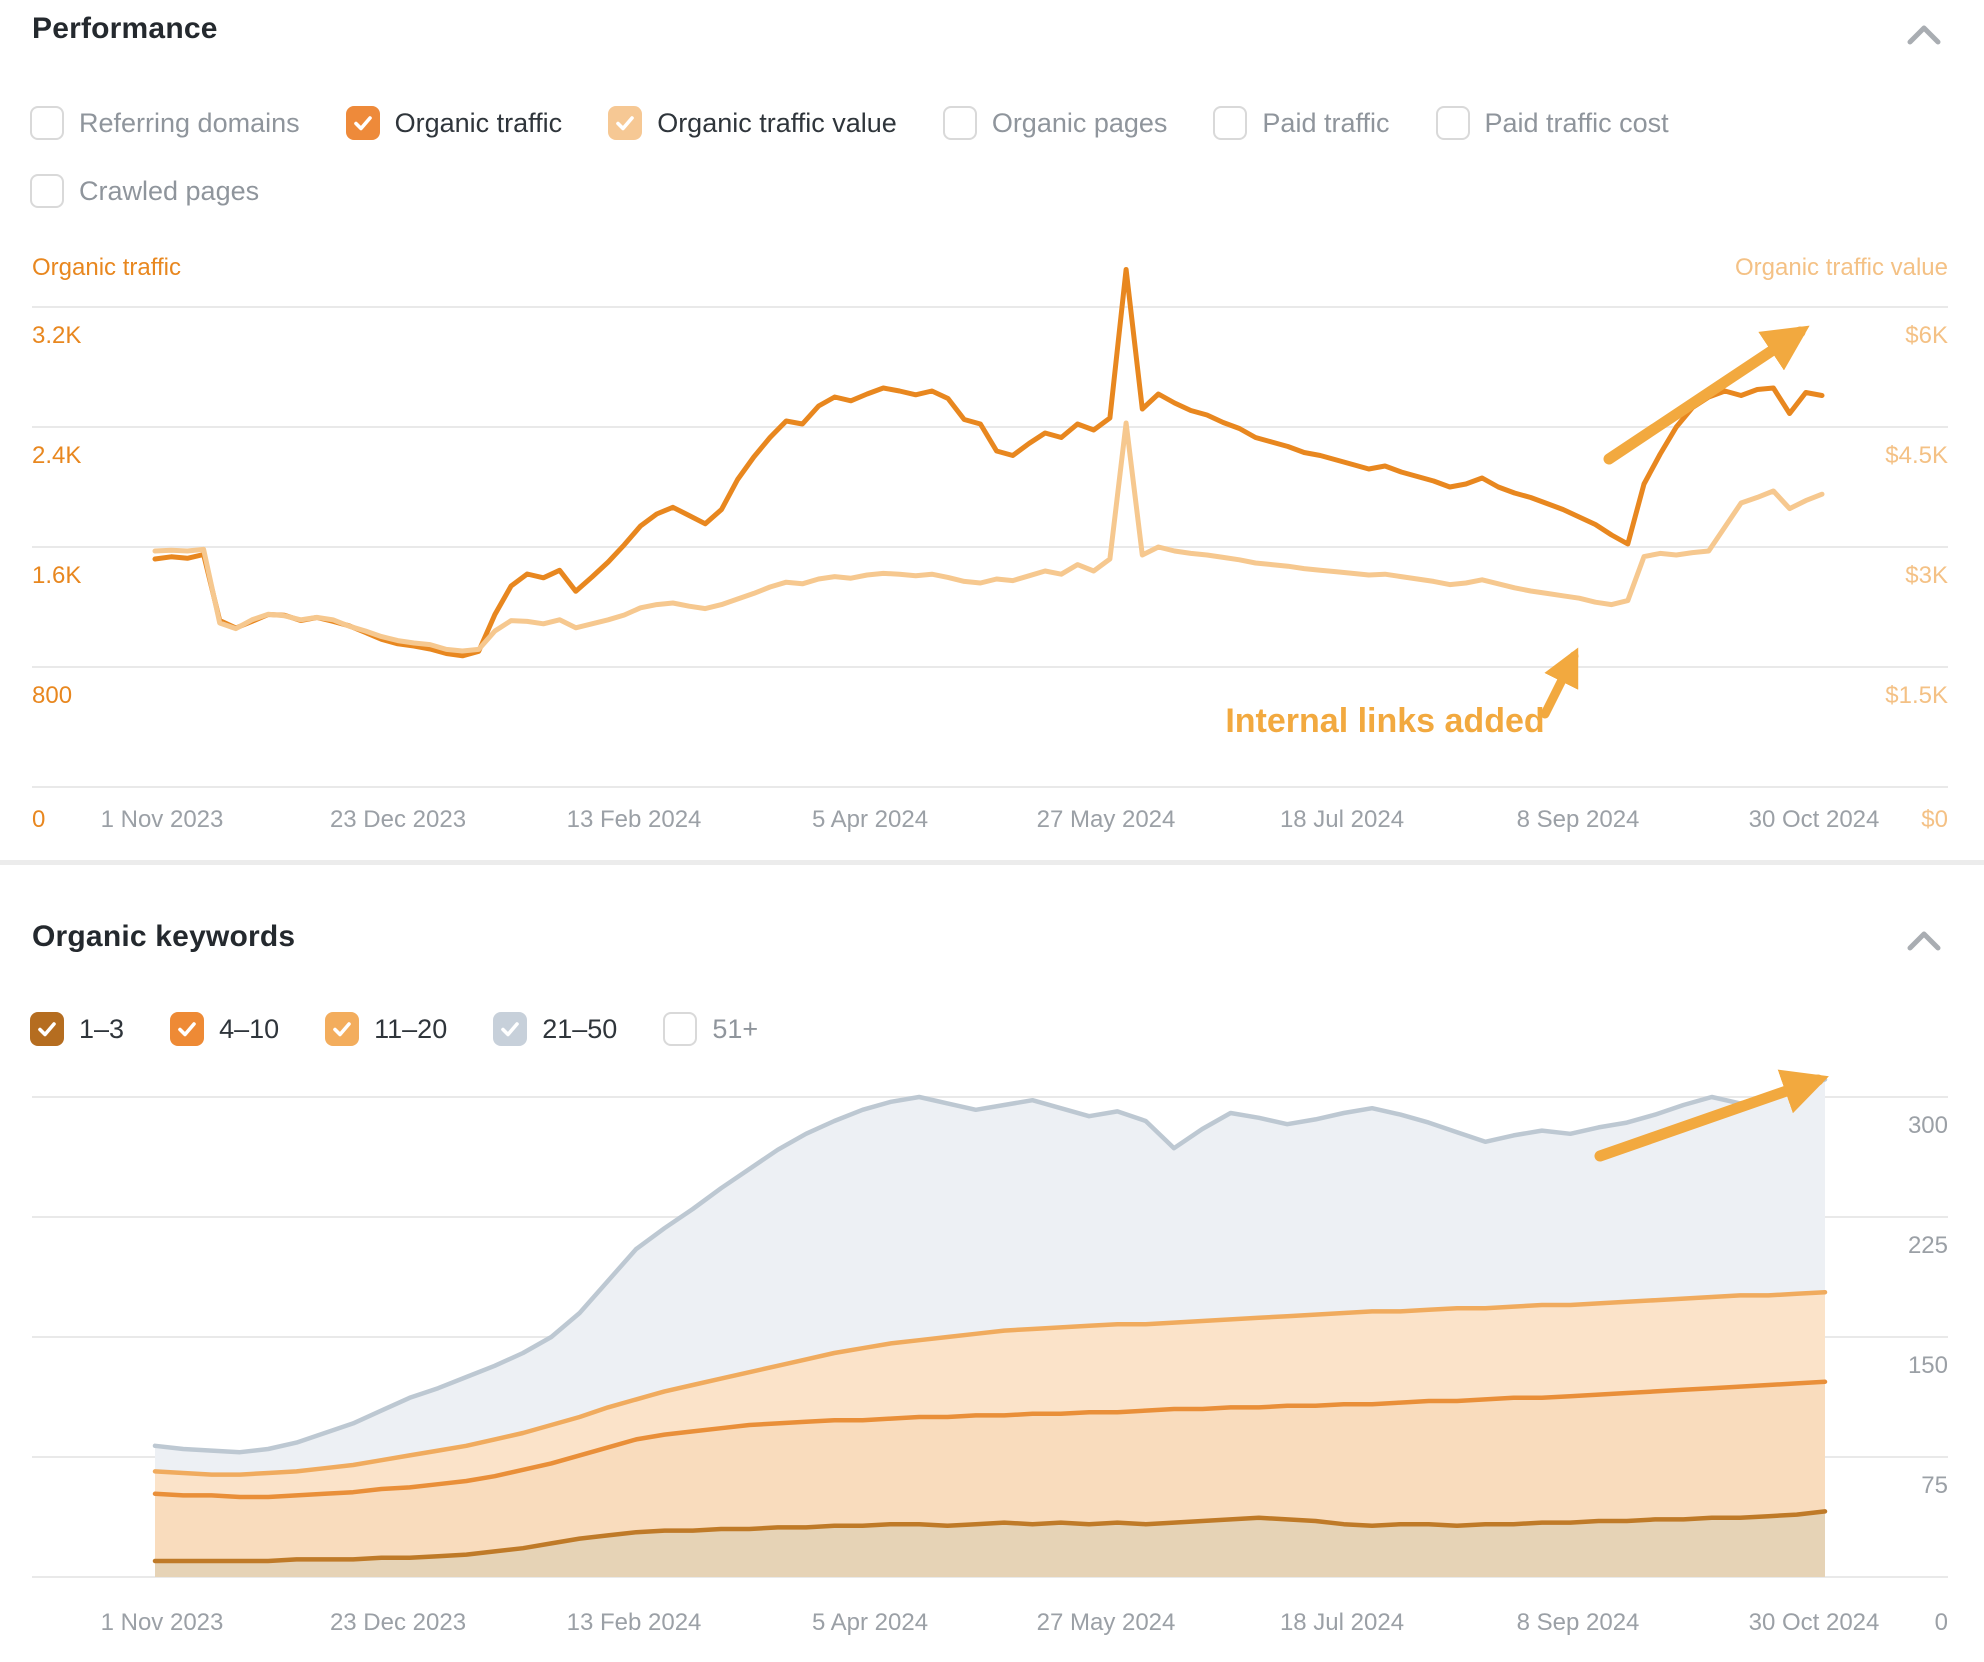  Describe the element at coordinates (1326, 122) in the screenshot. I see `filter-label: Paid traffic` at that location.